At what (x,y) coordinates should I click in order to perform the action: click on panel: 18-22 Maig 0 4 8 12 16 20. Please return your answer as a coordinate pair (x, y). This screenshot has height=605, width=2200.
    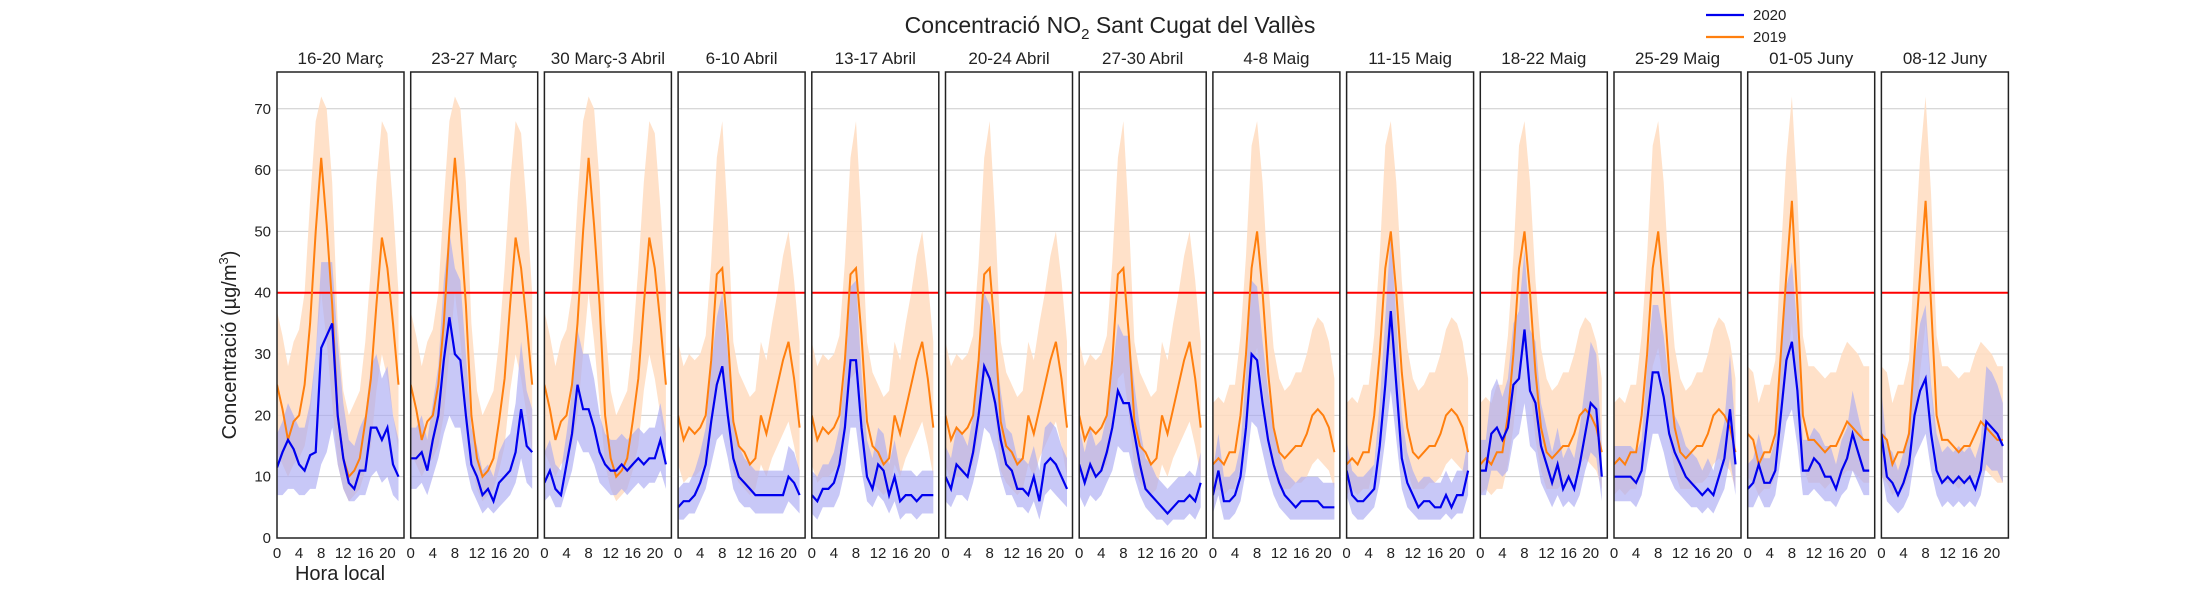
    Looking at the image, I should click on (1542, 305).